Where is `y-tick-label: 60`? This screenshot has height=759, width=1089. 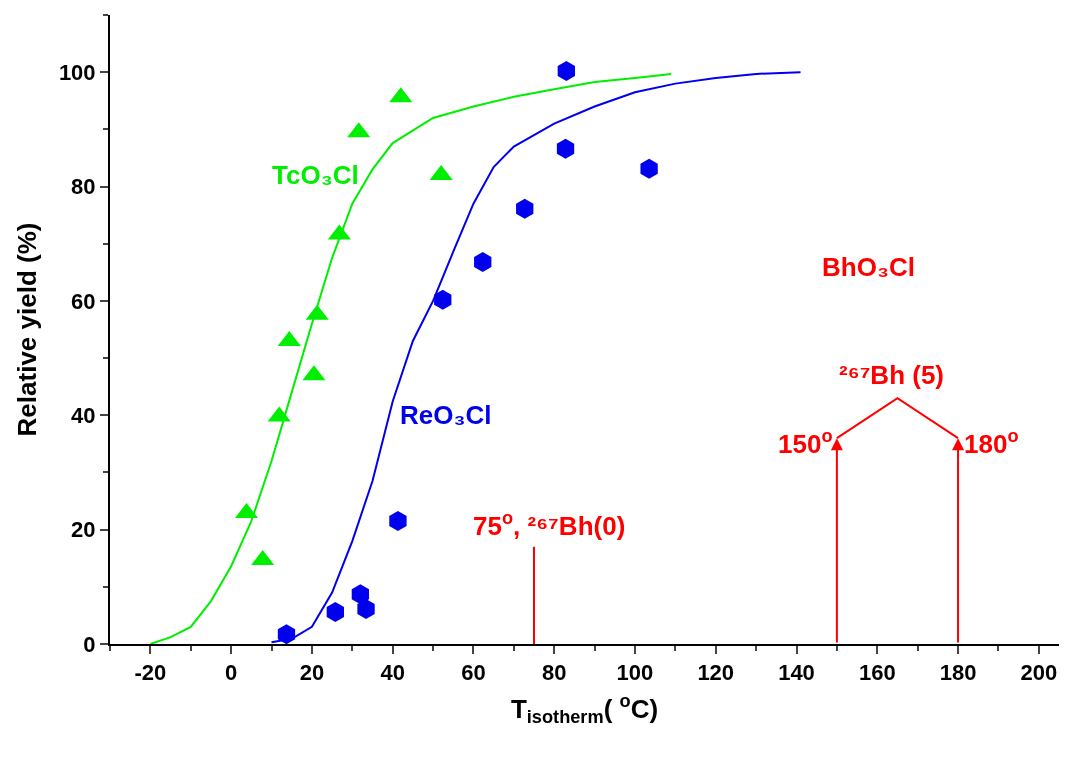
y-tick-label: 60 is located at coordinates (83, 301).